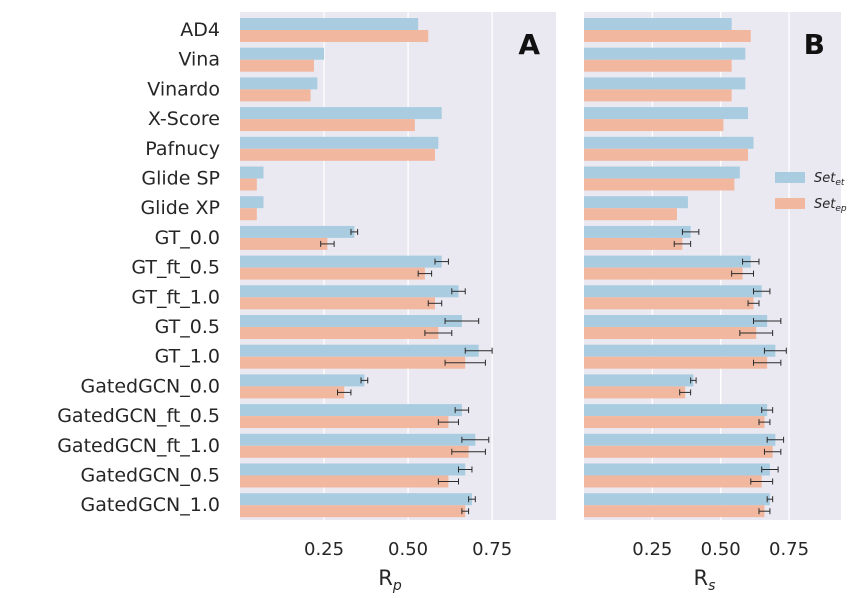 The width and height of the screenshot is (867, 598). I want to click on category-label: Glide XP, so click(180, 208).